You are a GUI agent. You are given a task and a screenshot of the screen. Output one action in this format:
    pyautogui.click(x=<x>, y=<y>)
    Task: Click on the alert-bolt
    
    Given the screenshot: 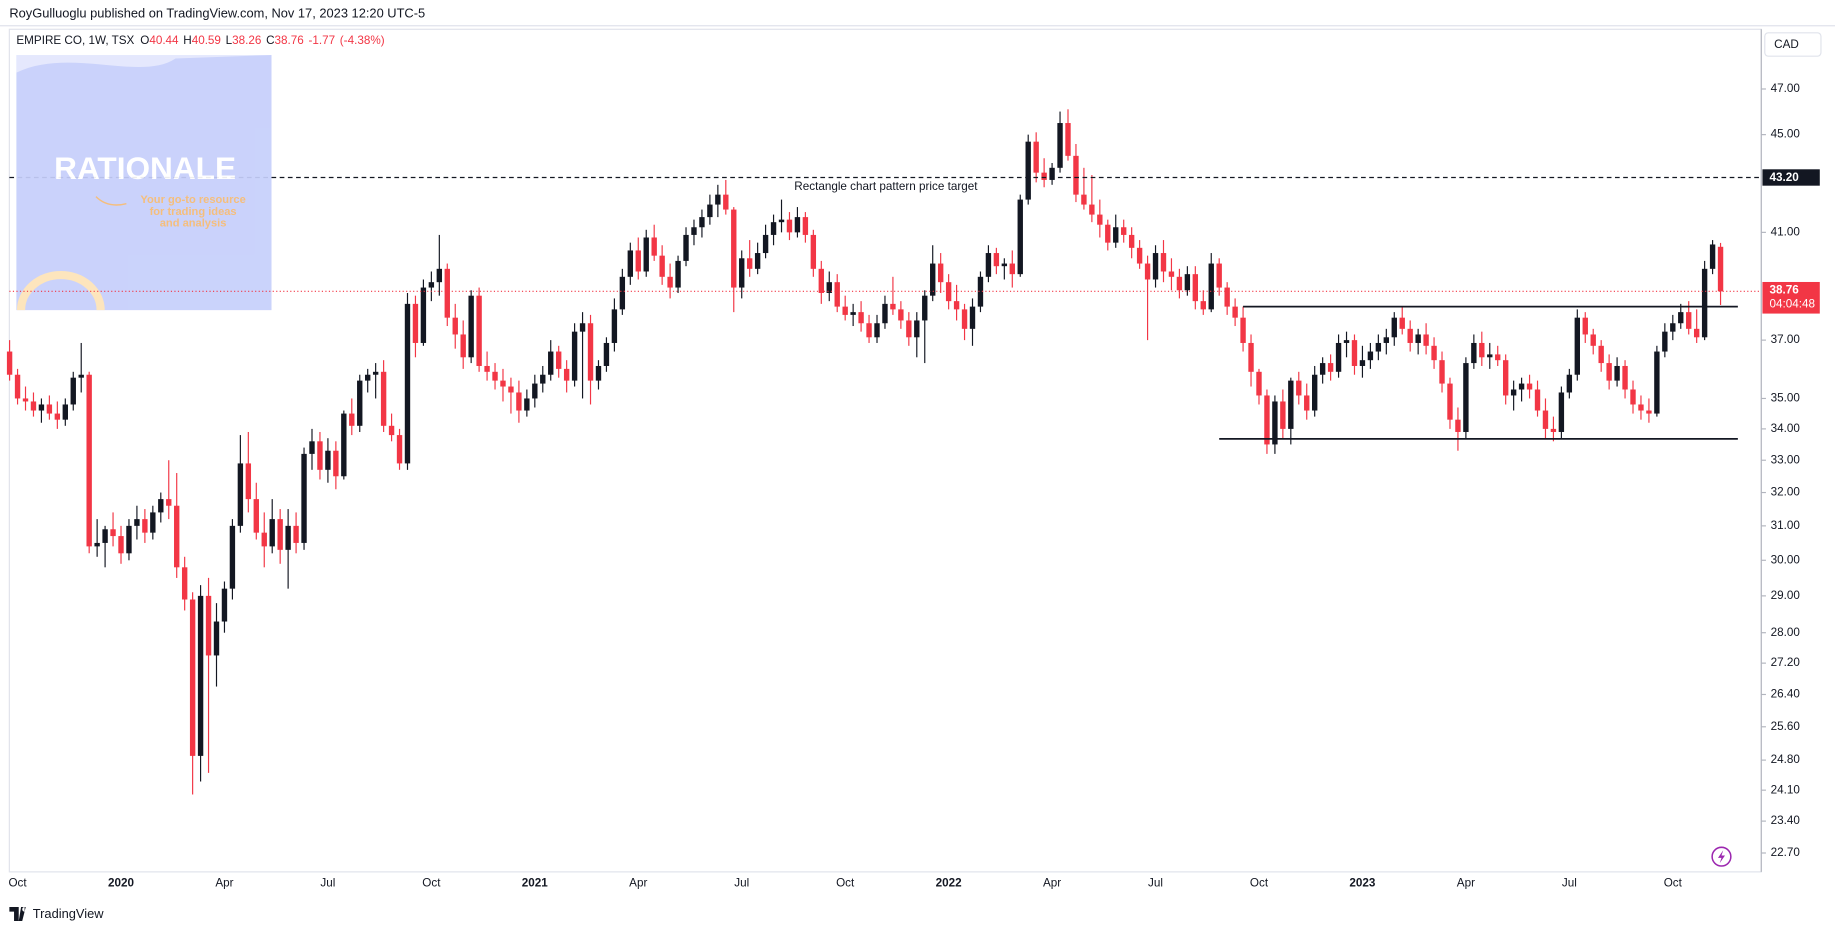 What is the action you would take?
    pyautogui.click(x=1721, y=857)
    